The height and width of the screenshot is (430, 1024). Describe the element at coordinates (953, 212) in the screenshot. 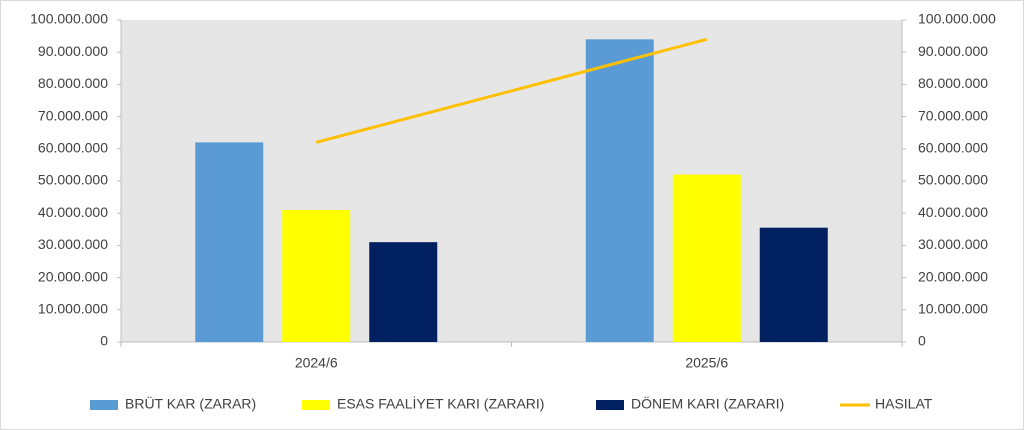

I see `y2-tick-label: 40.000.000` at that location.